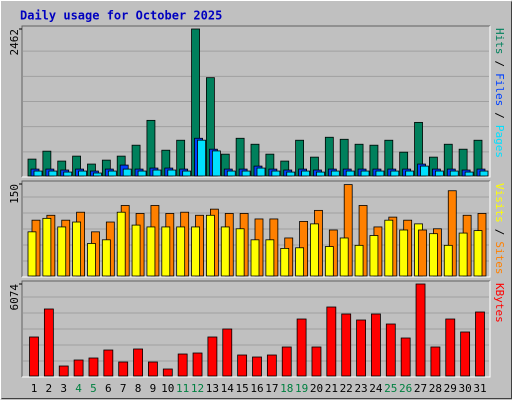 Image resolution: width=512 pixels, height=400 pixels. I want to click on x-tick-label: 24, so click(376, 388).